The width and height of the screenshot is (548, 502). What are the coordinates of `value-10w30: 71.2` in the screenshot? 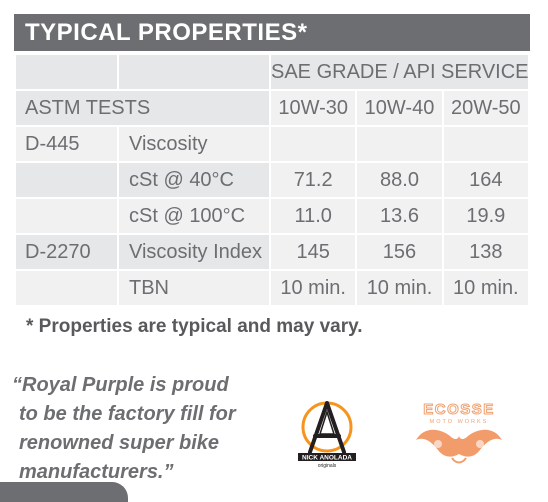 It's located at (313, 180).